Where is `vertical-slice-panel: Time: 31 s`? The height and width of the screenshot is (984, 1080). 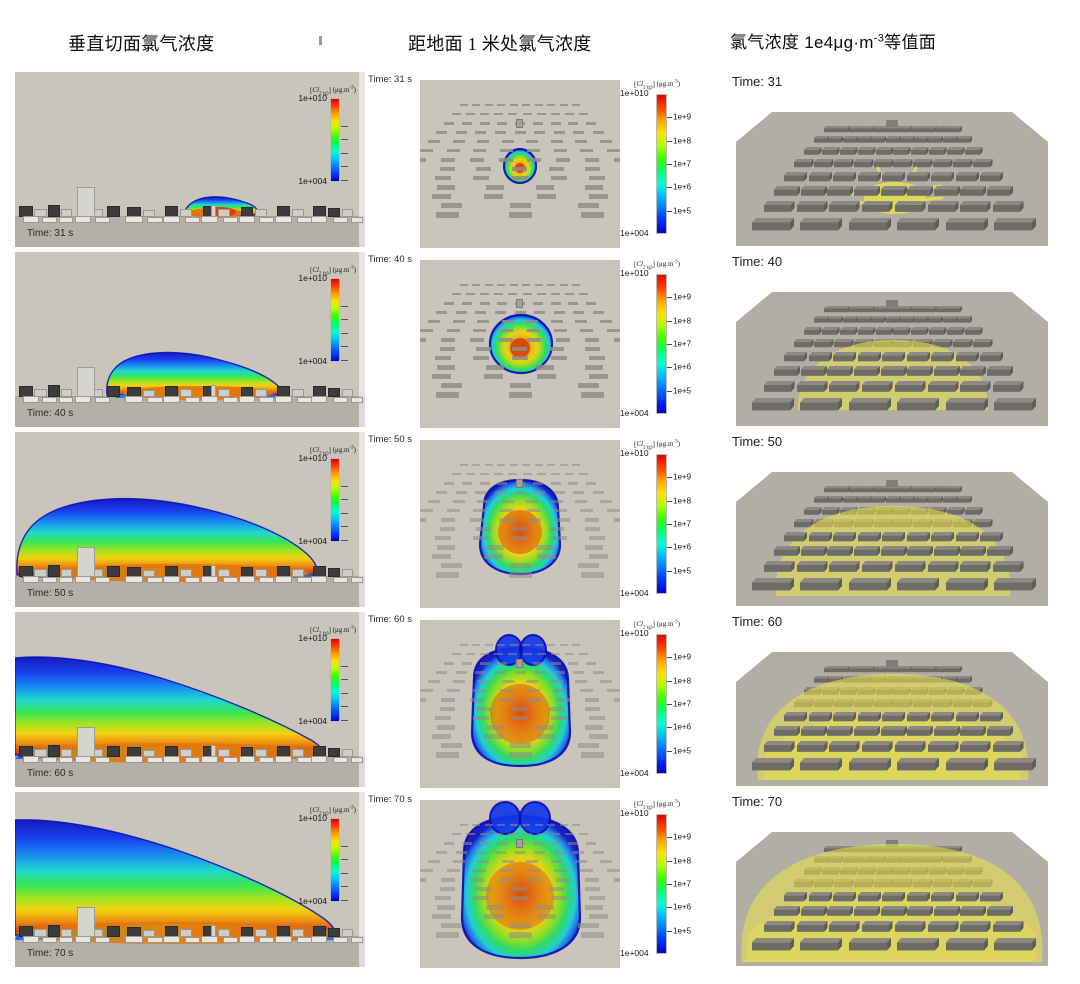 vertical-slice-panel: Time: 31 s is located at coordinates (190, 159).